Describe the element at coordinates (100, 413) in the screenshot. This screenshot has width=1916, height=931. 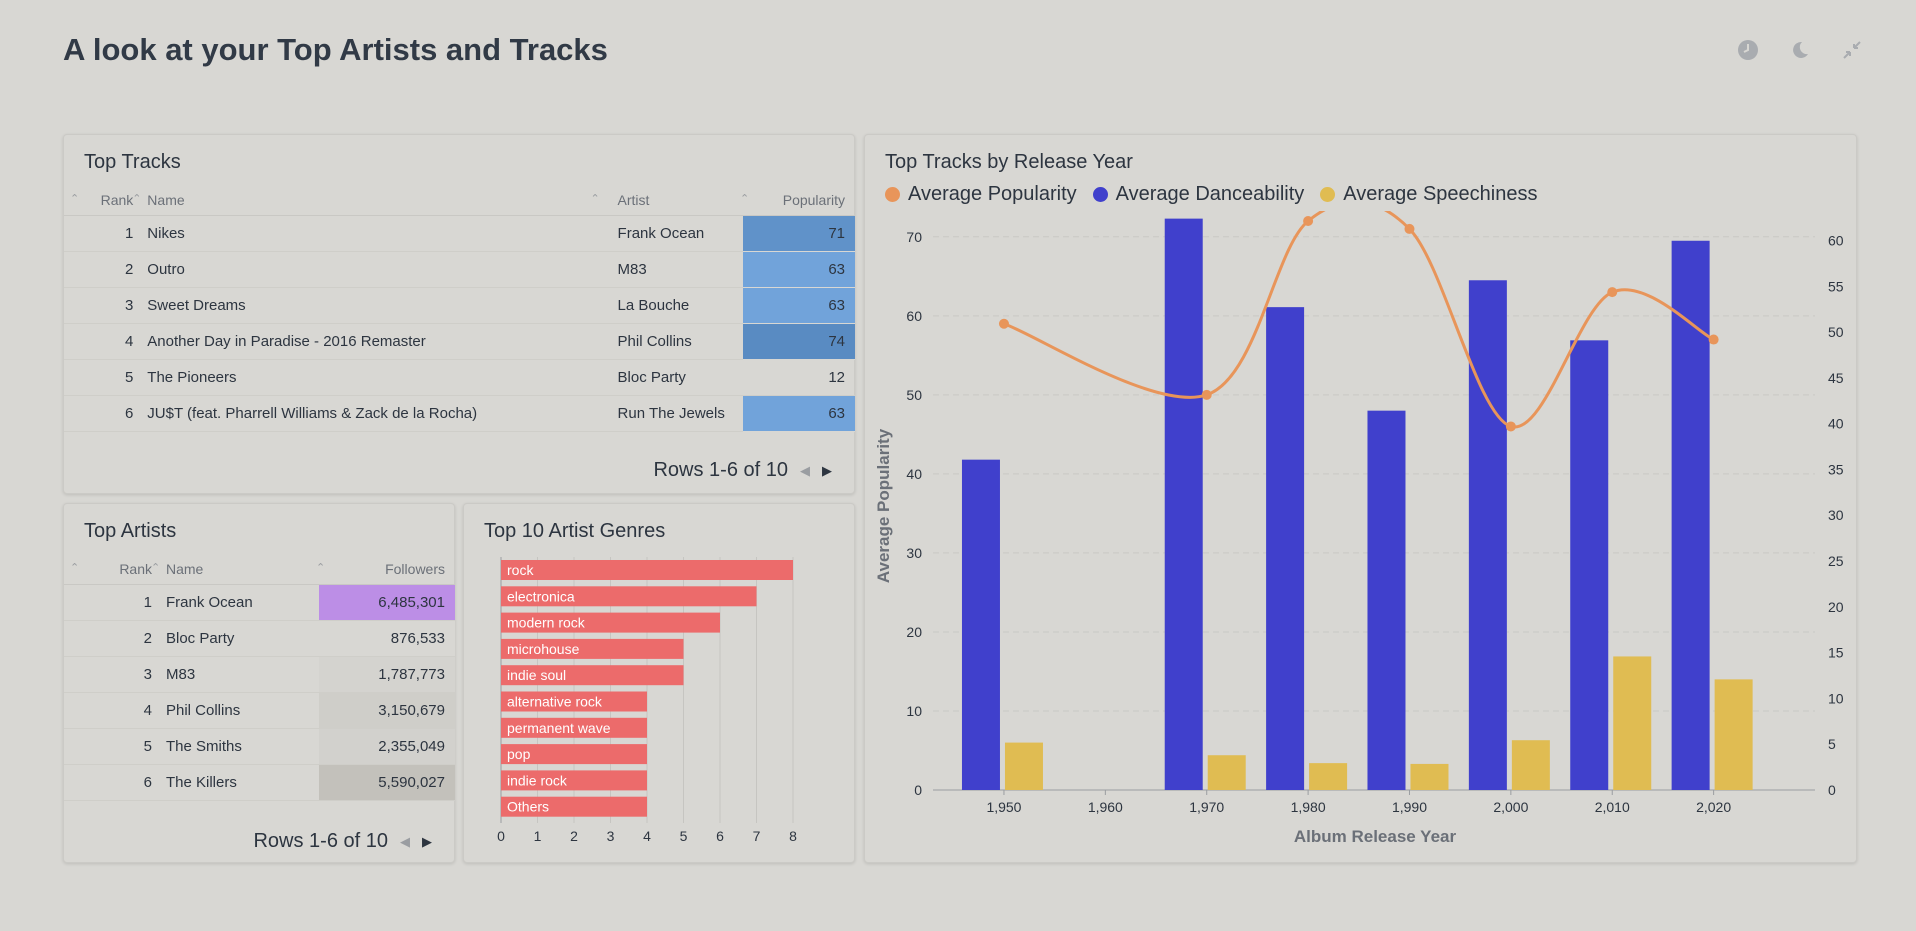
I see `cell-rank: 6` at that location.